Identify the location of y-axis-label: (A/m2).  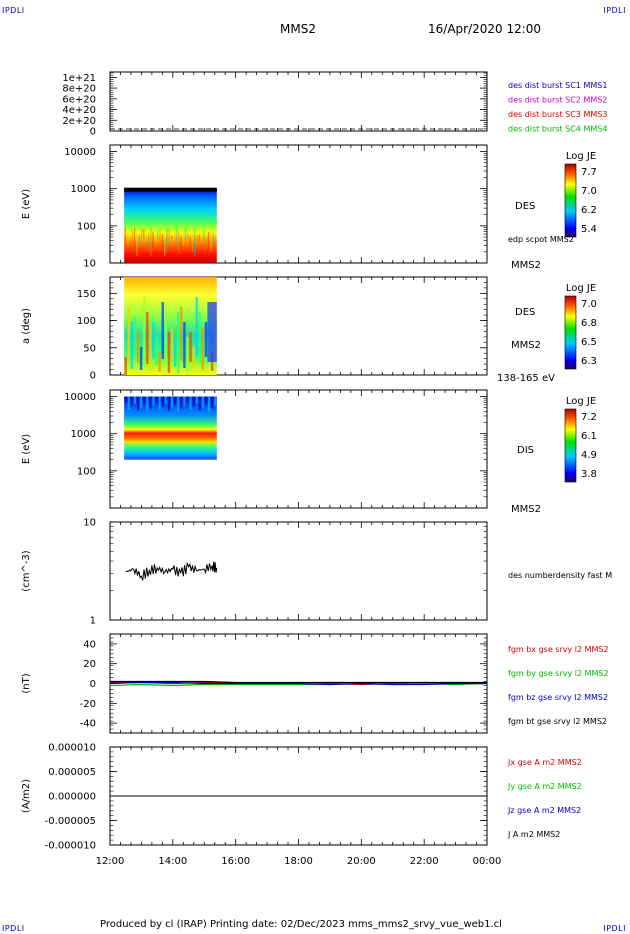
(26, 796).